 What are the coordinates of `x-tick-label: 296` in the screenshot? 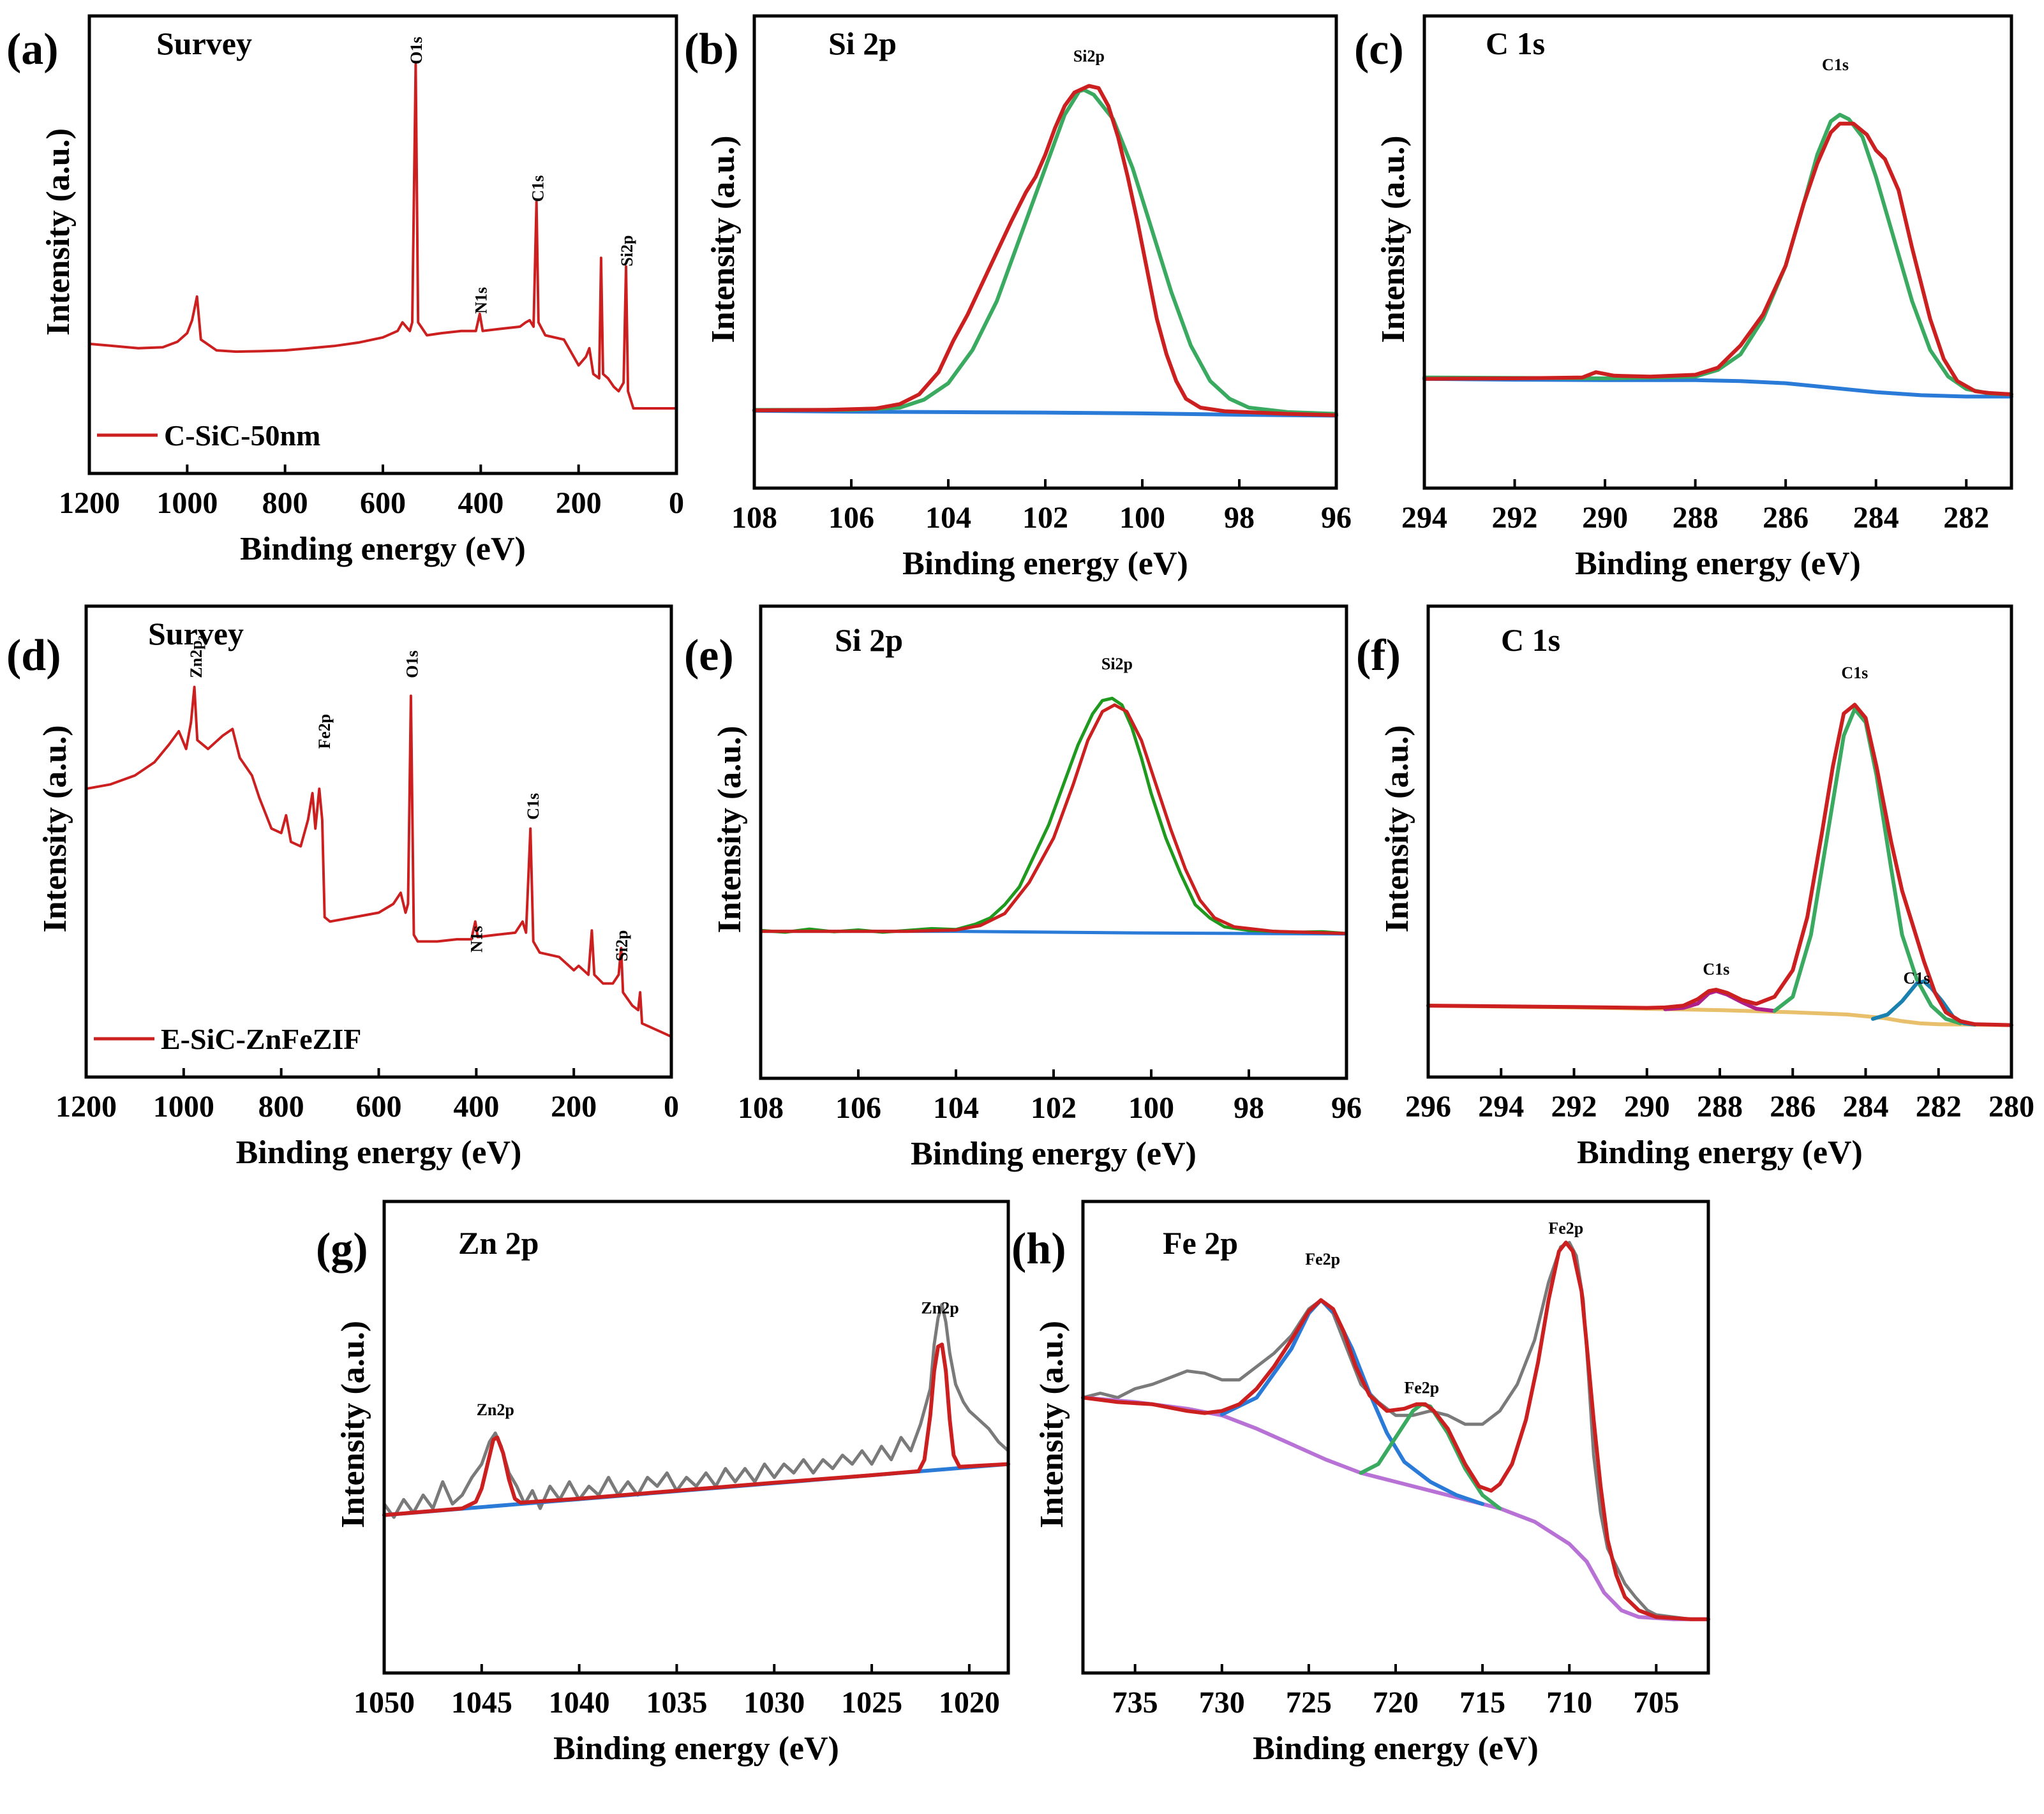 It's located at (1428, 1107).